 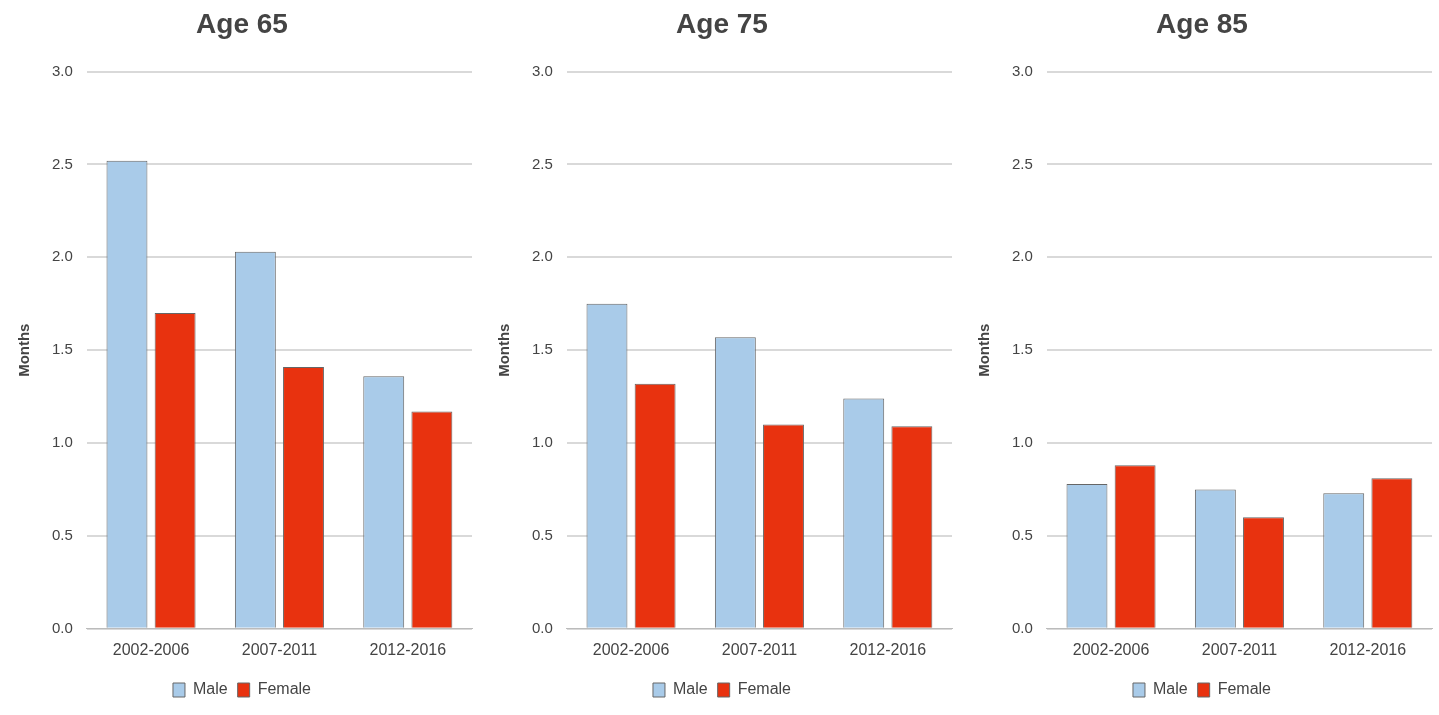 What do you see at coordinates (1202, 23) in the screenshot?
I see `chart-title: Age 85` at bounding box center [1202, 23].